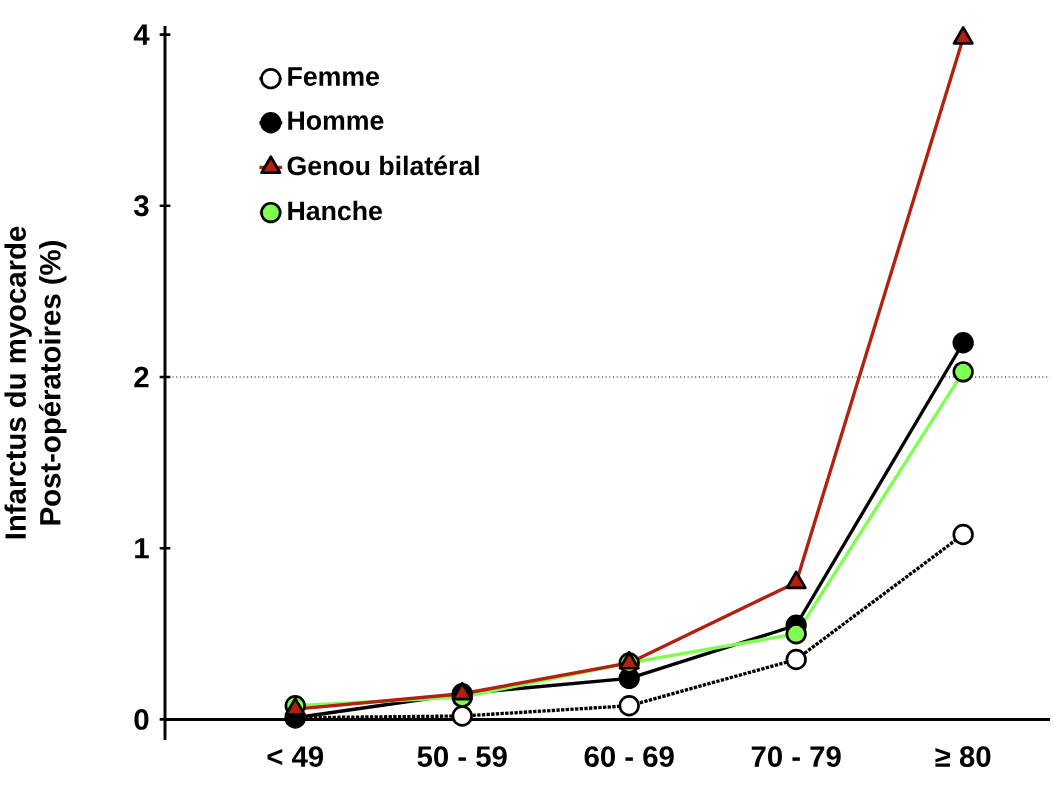 This screenshot has height=788, width=1054. I want to click on y-axis-title: Infarctus du myocarde Post-opératoires (%), so click(35, 382).